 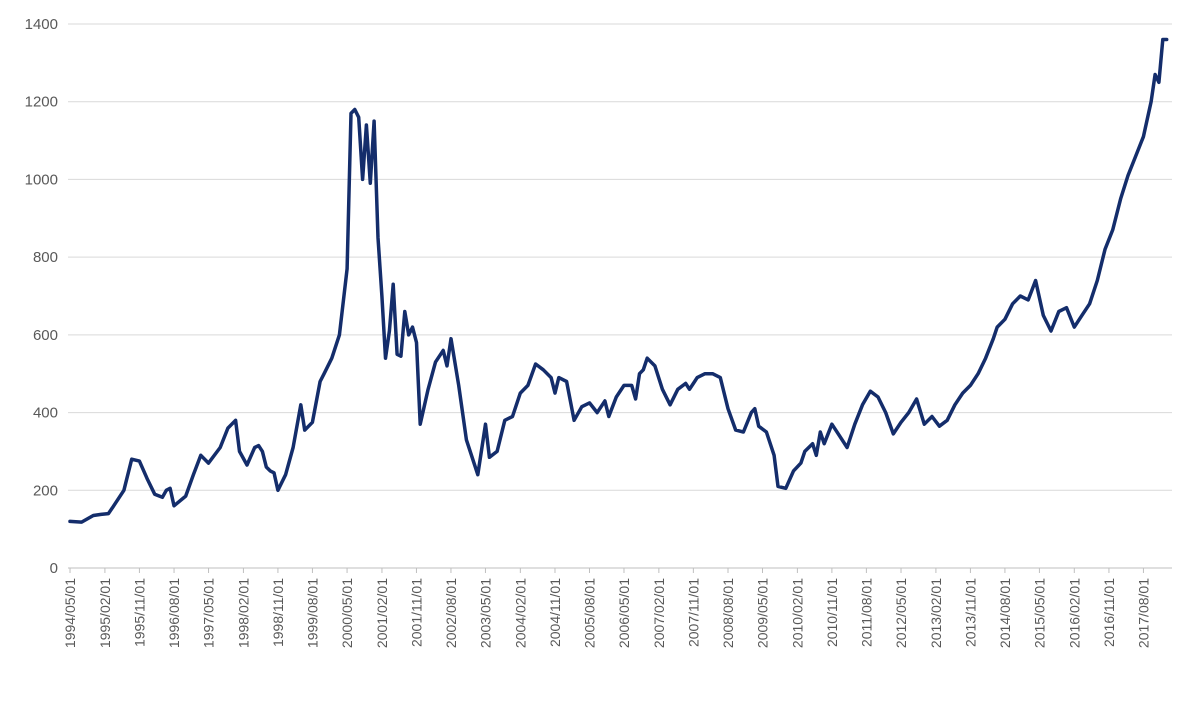 What do you see at coordinates (278, 612) in the screenshot?
I see `x-tick-label: 1998/11/01` at bounding box center [278, 612].